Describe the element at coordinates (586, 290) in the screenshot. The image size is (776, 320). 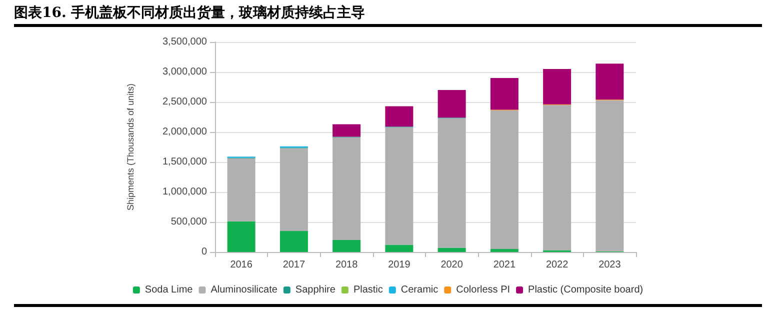
I see `legend-label: Plastic (Composite board)` at that location.